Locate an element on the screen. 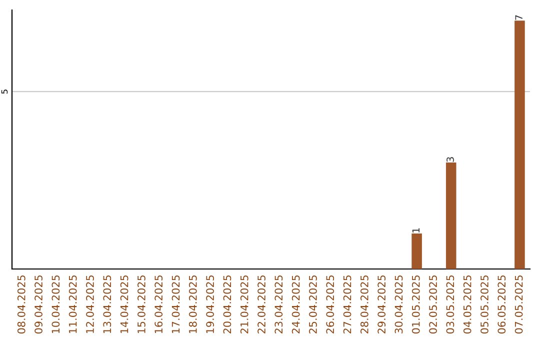 This screenshot has height=340, width=540. x-tick-label: 01.05.2025 is located at coordinates (416, 304).